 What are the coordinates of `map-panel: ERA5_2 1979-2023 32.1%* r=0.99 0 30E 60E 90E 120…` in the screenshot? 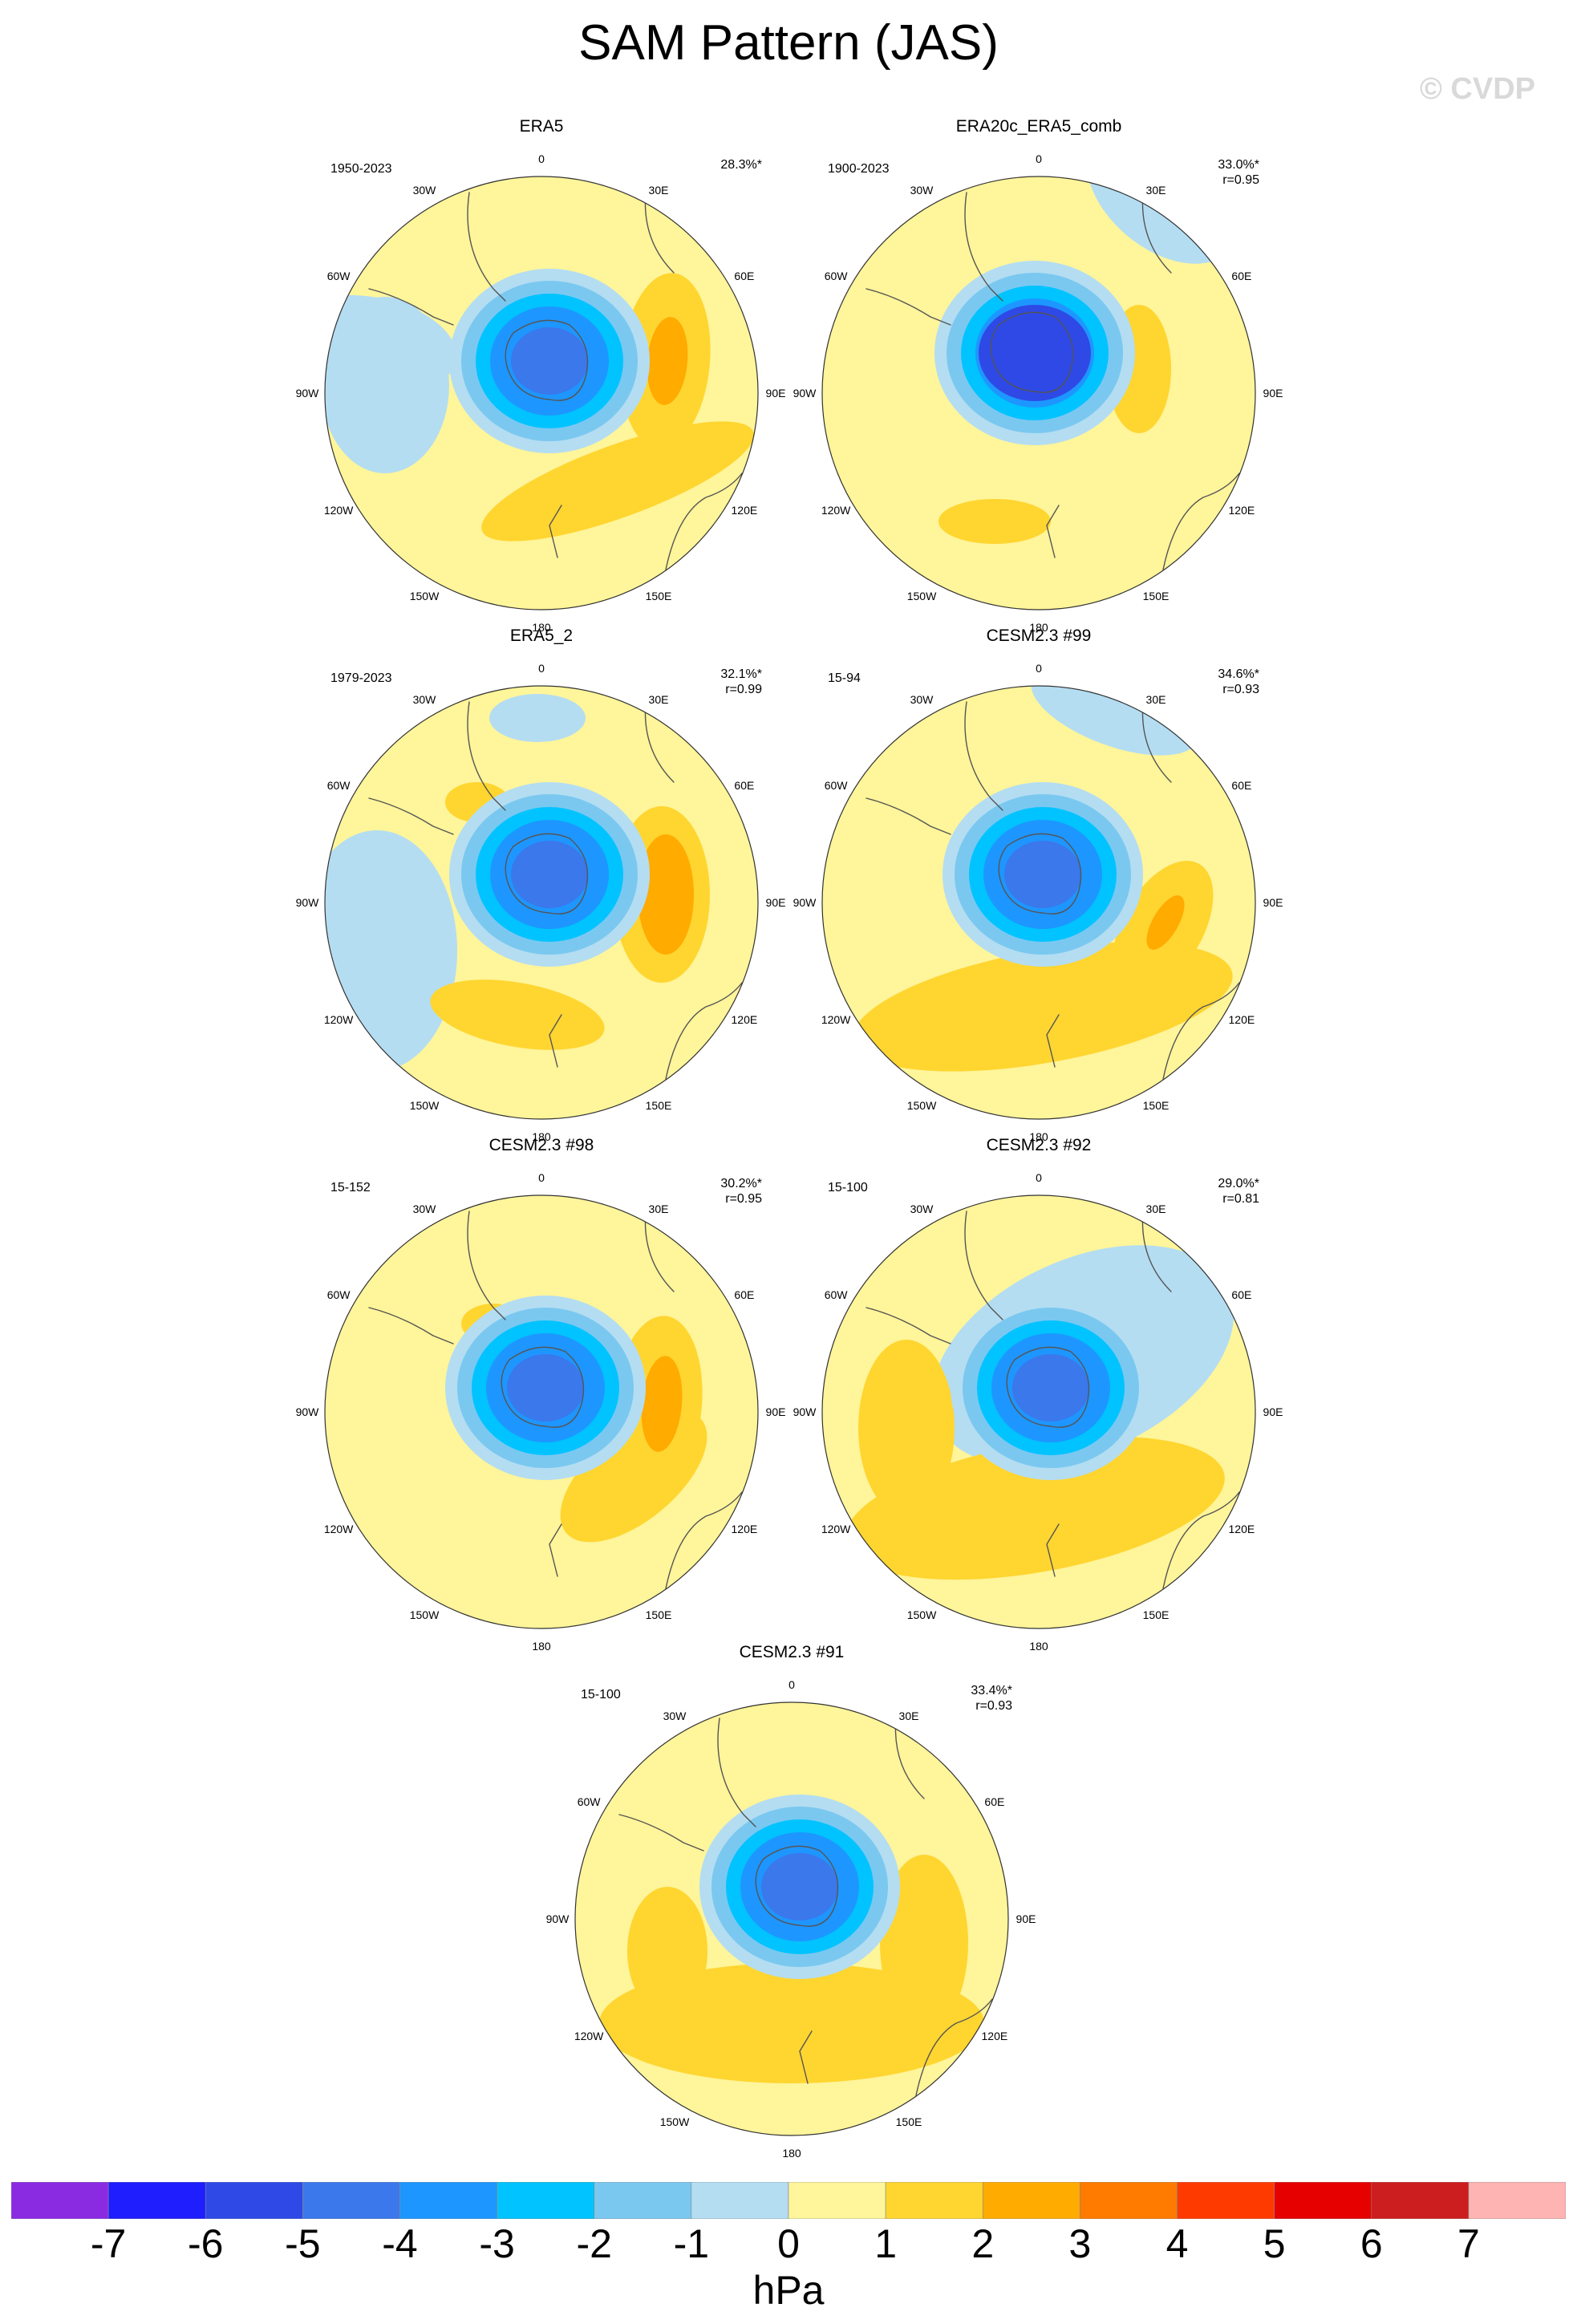 It's located at (549, 885).